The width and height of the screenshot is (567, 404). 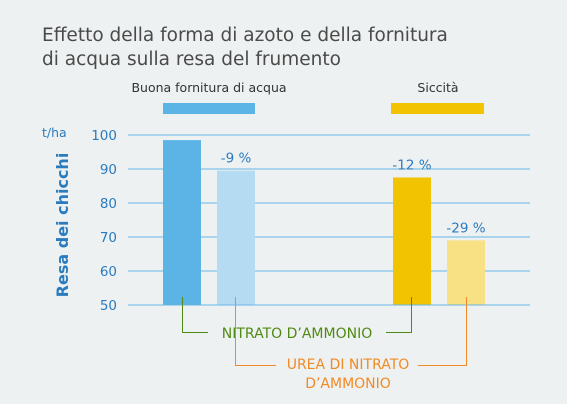 What do you see at coordinates (297, 334) in the screenshot?
I see `nitrate-series-label: NITRATO D’AMMONIO` at bounding box center [297, 334].